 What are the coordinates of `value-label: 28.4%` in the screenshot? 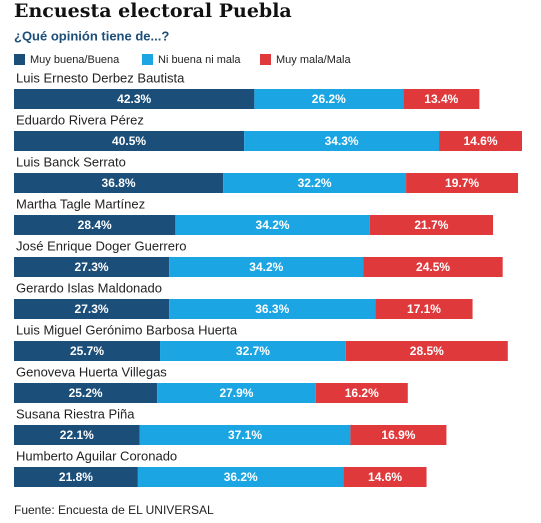 It's located at (95, 225).